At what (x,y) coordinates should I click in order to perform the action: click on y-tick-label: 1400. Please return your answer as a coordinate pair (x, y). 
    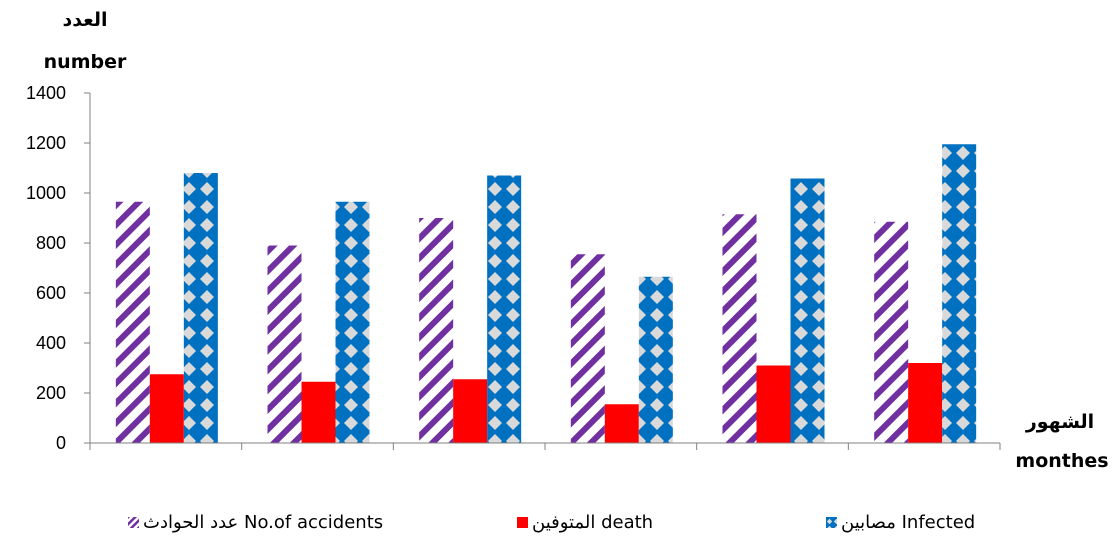
    Looking at the image, I should click on (46, 93).